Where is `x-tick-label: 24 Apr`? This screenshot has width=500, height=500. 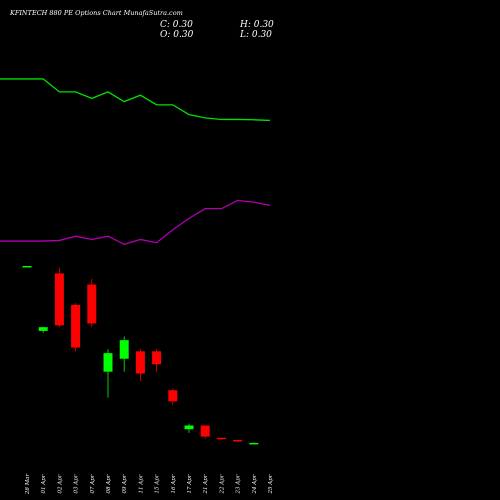
x-tick-label: 24 Apr is located at coordinates (255, 484).